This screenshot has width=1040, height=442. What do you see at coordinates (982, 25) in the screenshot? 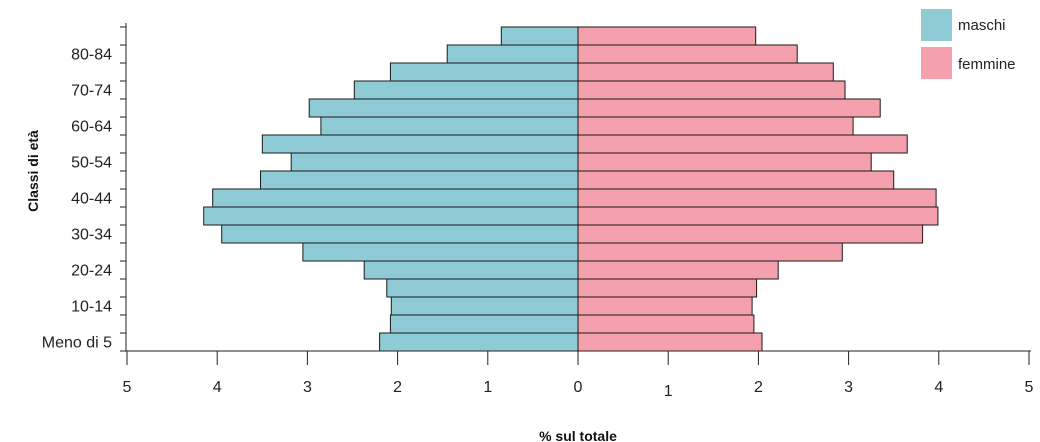
I see `legend-label-maschi: maschi` at bounding box center [982, 25].